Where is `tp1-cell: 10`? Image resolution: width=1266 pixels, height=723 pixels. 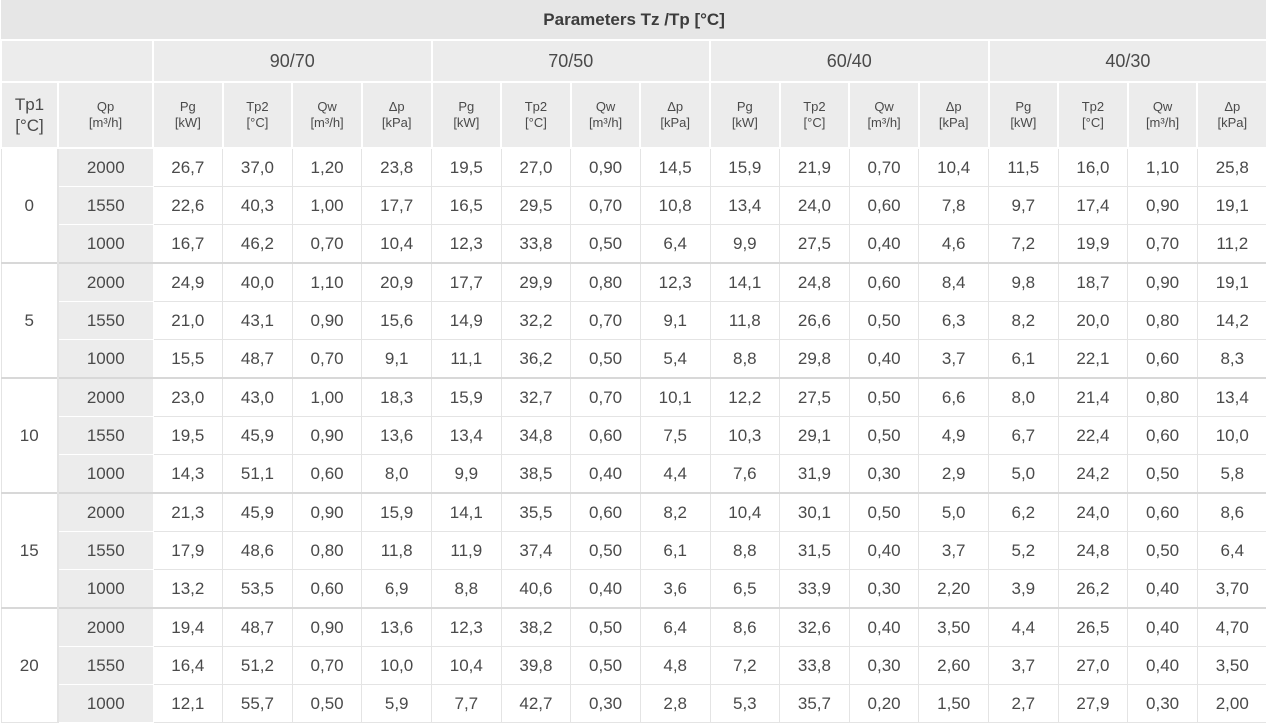 tp1-cell: 10 is located at coordinates (29, 435).